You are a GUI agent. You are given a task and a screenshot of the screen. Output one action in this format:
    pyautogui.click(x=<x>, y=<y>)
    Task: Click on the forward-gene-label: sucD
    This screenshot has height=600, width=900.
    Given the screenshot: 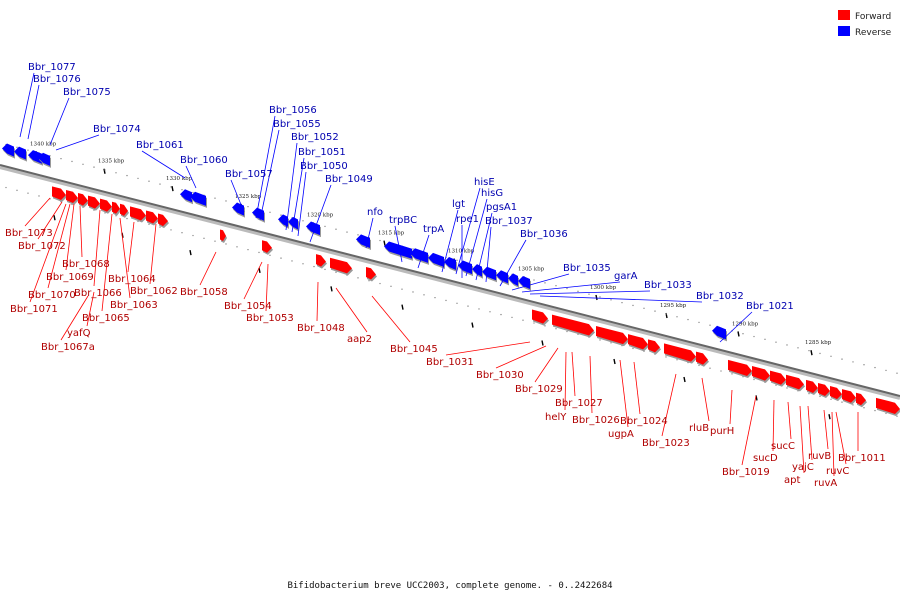 What is the action you would take?
    pyautogui.click(x=765, y=458)
    